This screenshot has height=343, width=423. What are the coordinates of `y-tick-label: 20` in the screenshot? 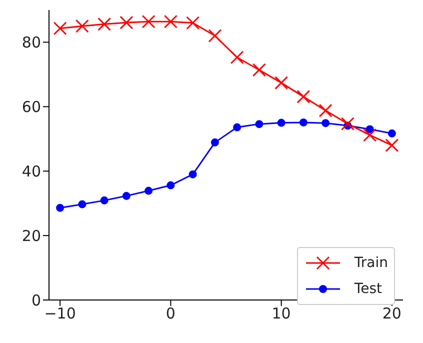 It's located at (31, 235).